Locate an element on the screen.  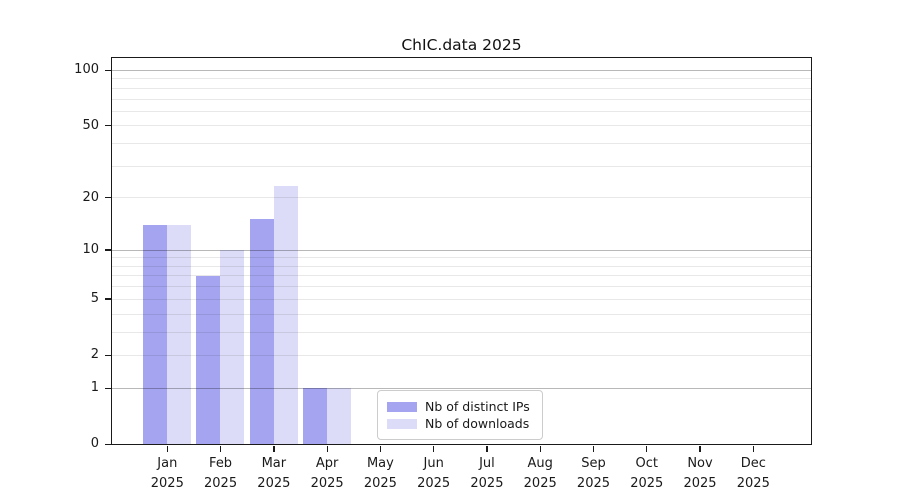
bar-jan-downloads is located at coordinates (179, 334).